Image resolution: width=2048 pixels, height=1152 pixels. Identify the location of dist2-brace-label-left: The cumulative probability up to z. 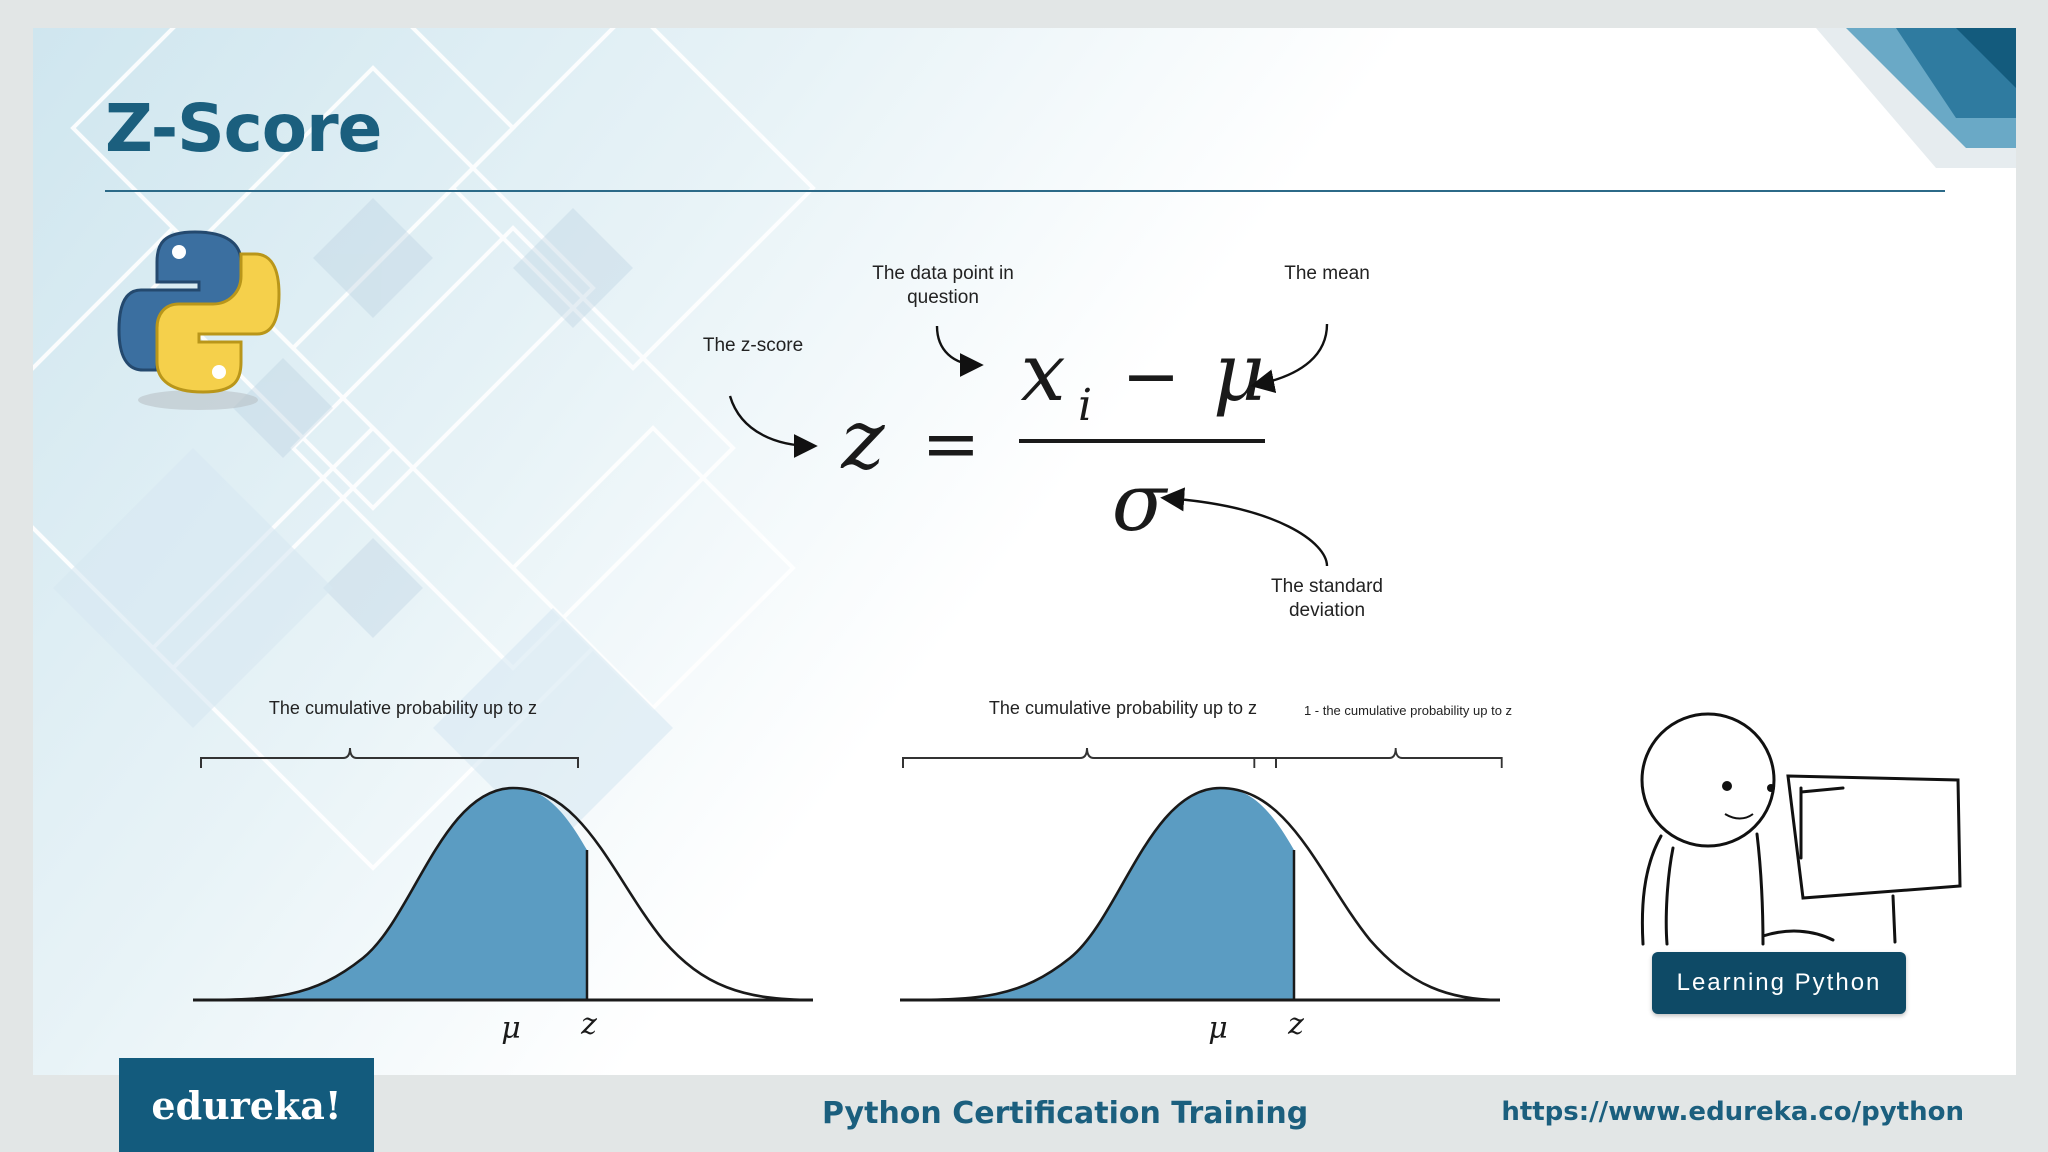
(1123, 708).